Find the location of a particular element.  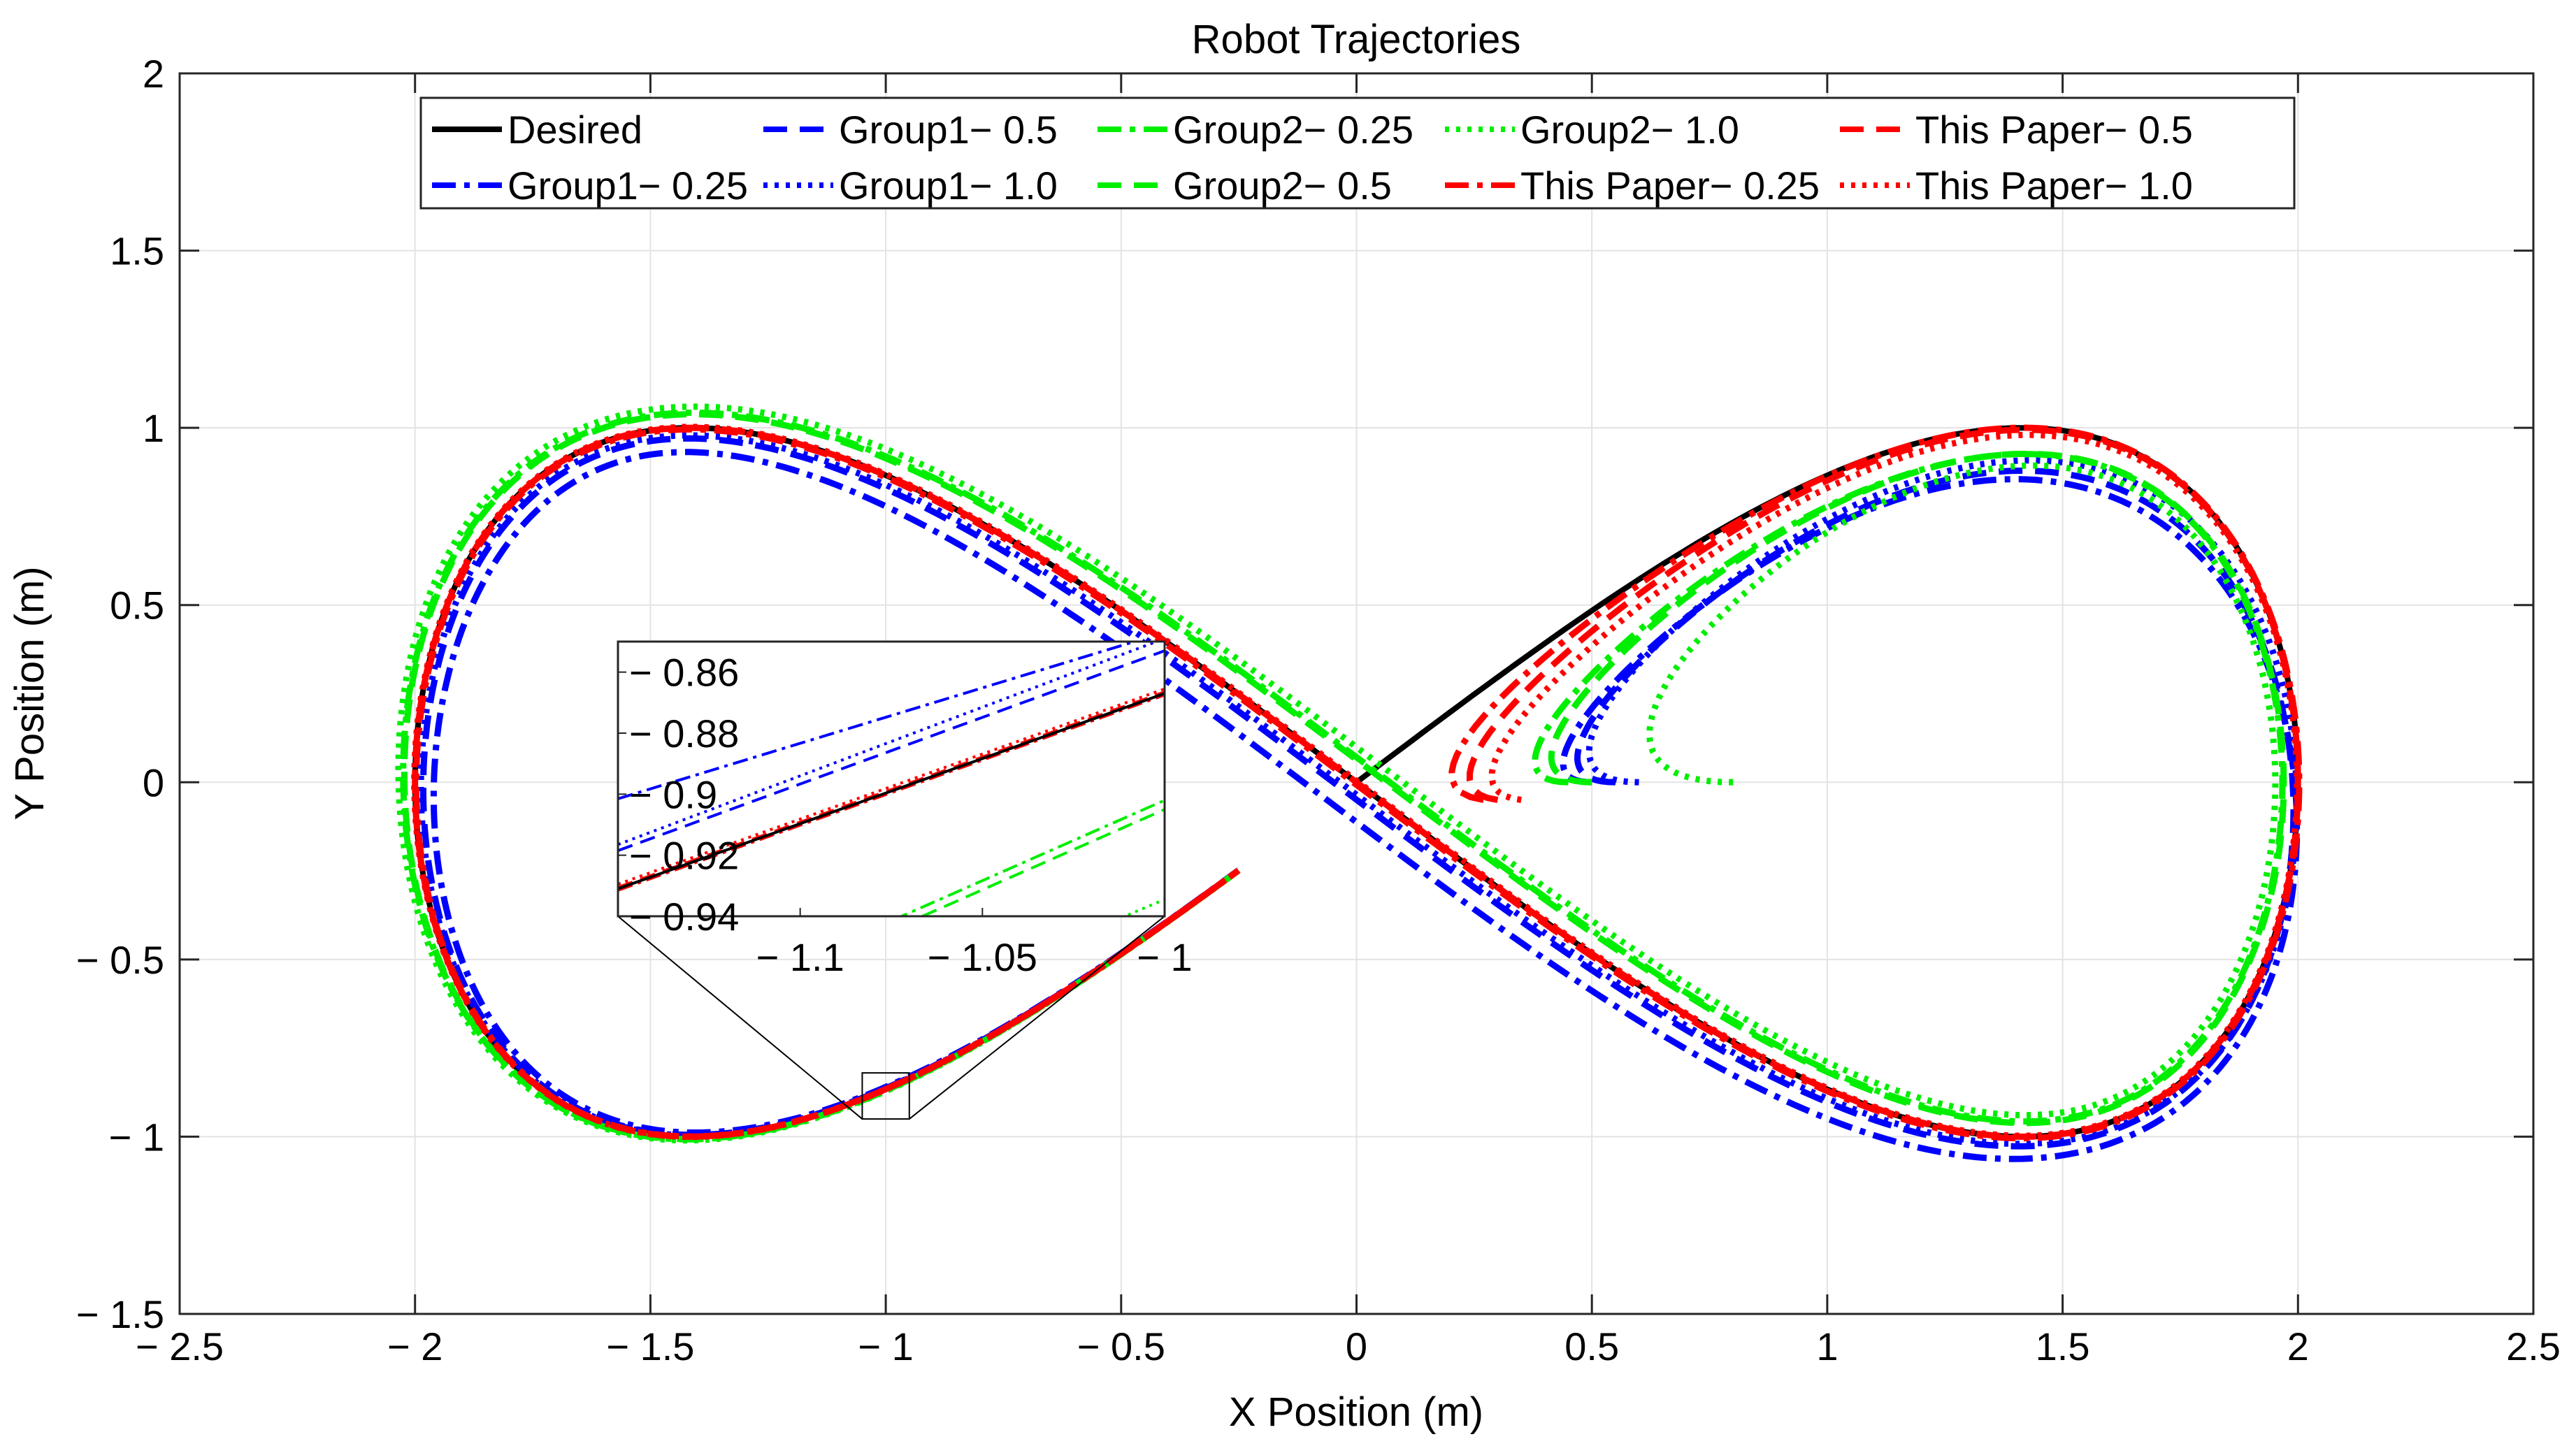

zoom-box is located at coordinates (885, 1096).